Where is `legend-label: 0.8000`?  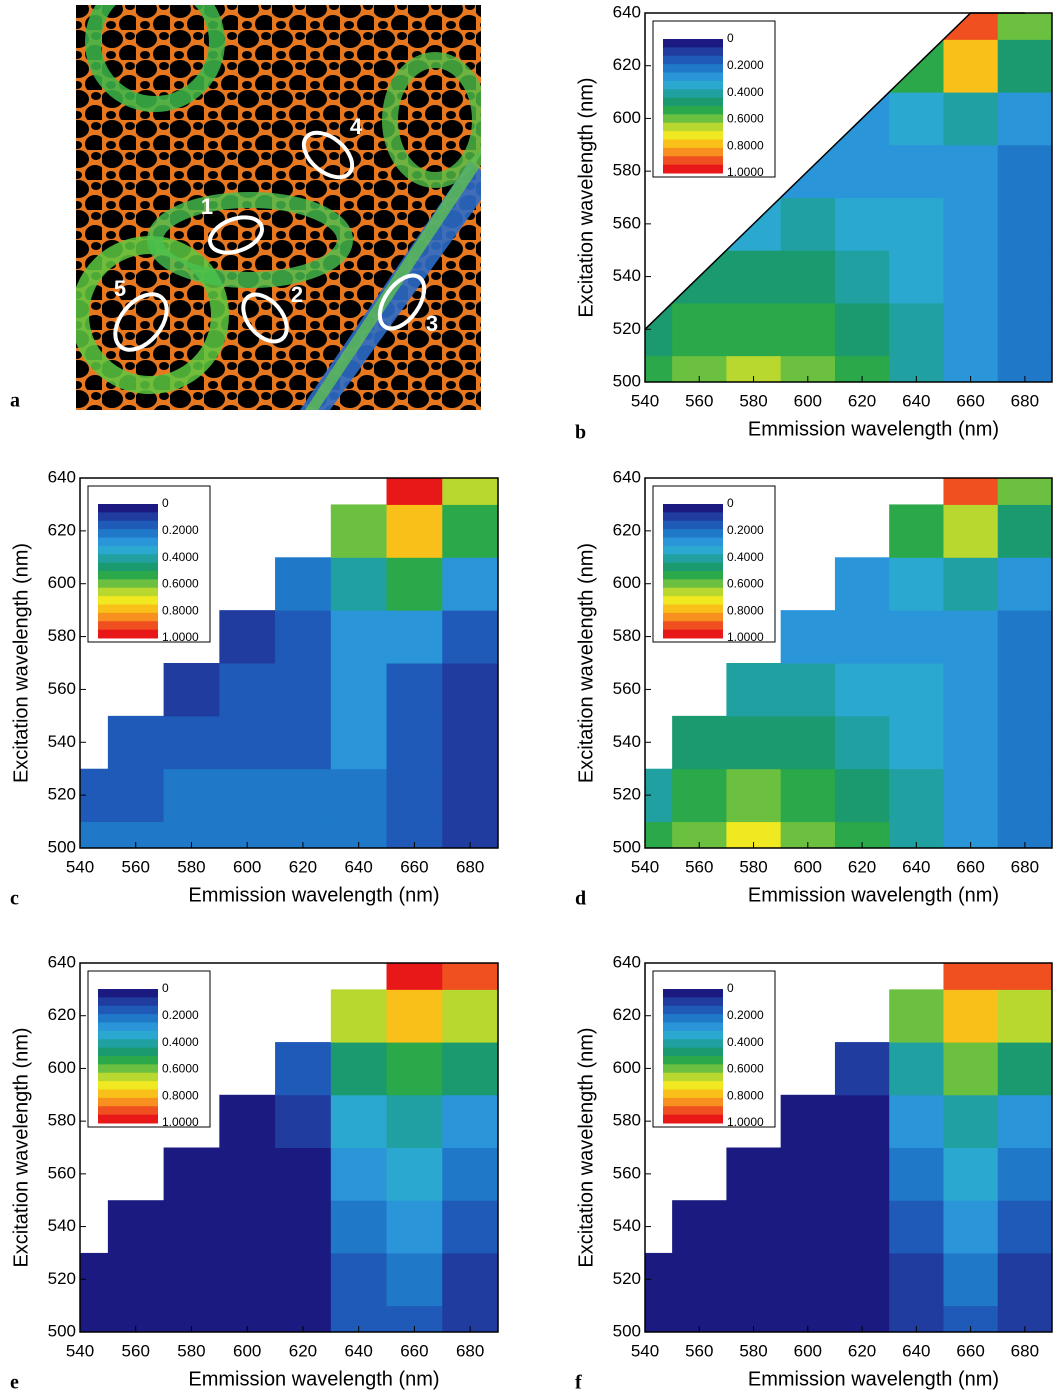
legend-label: 0.8000 is located at coordinates (745, 1095).